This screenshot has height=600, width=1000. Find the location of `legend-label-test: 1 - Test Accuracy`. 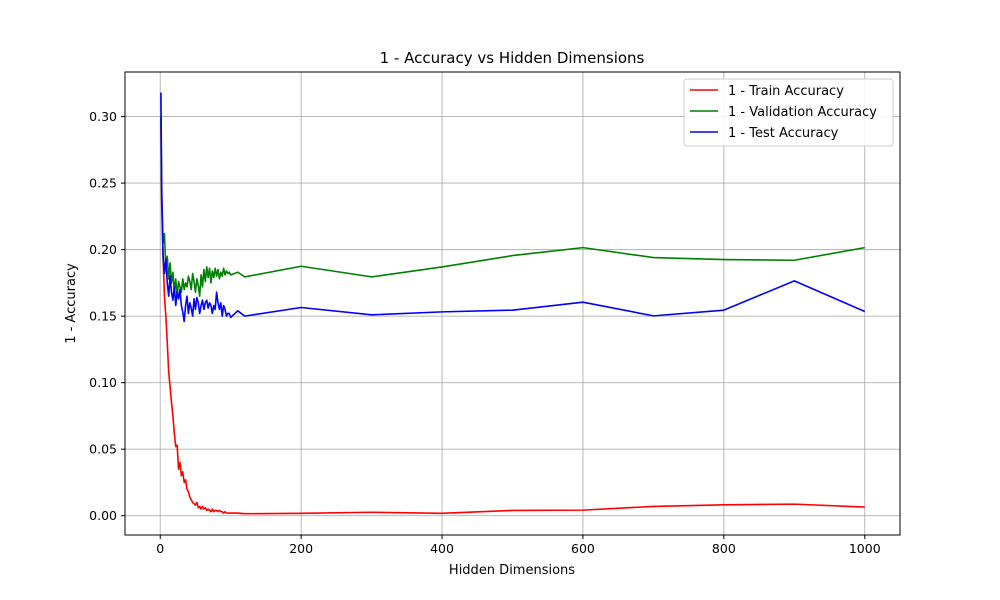

legend-label-test: 1 - Test Accuracy is located at coordinates (783, 133).